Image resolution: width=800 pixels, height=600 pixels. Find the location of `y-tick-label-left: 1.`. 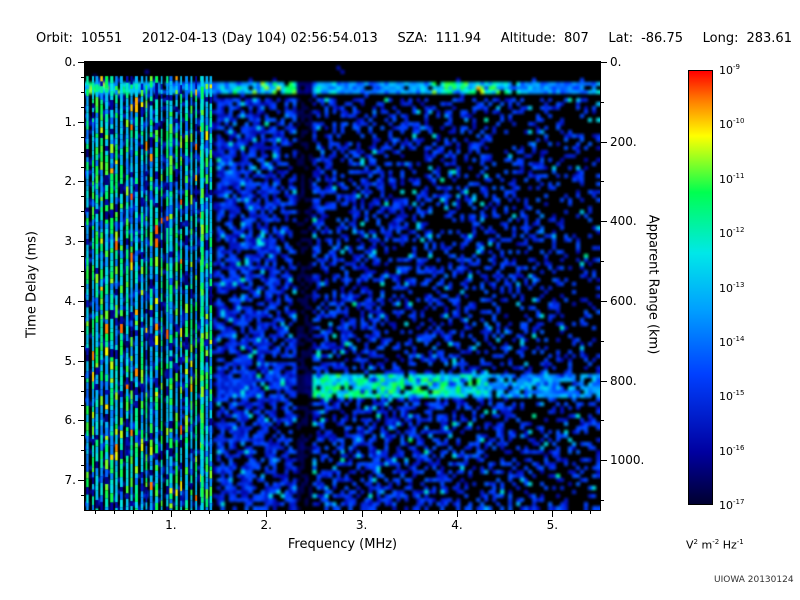

y-tick-label-left: 1. is located at coordinates (70, 121).